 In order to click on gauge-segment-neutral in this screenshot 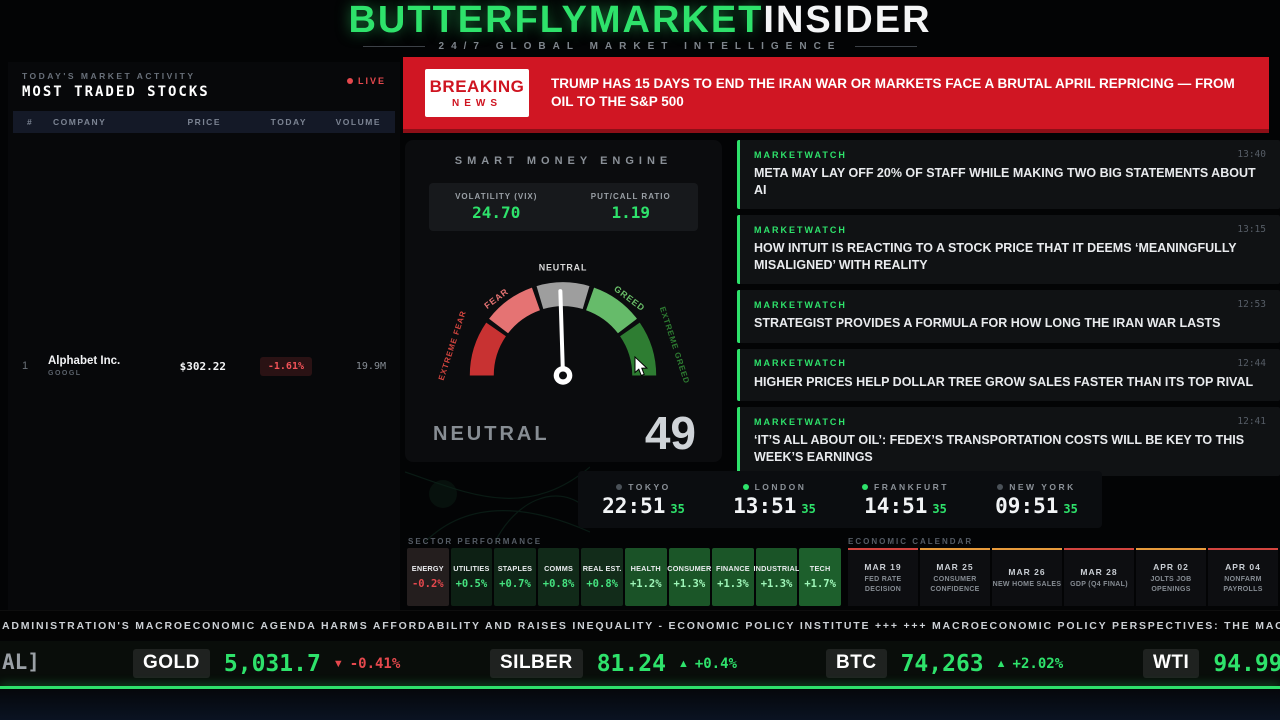, I will do `click(563, 296)`.